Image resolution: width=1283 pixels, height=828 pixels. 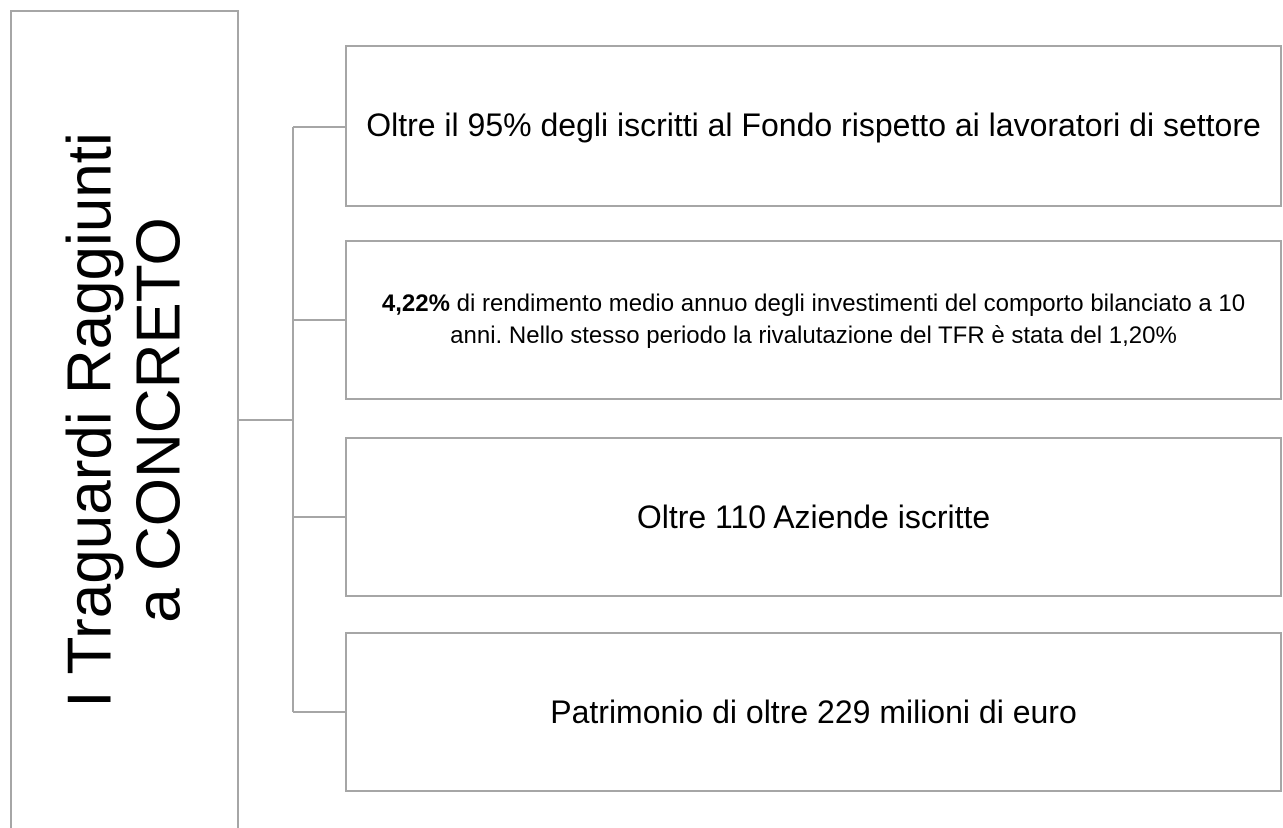 What do you see at coordinates (415, 303) in the screenshot?
I see `item-bold: 4,22%` at bounding box center [415, 303].